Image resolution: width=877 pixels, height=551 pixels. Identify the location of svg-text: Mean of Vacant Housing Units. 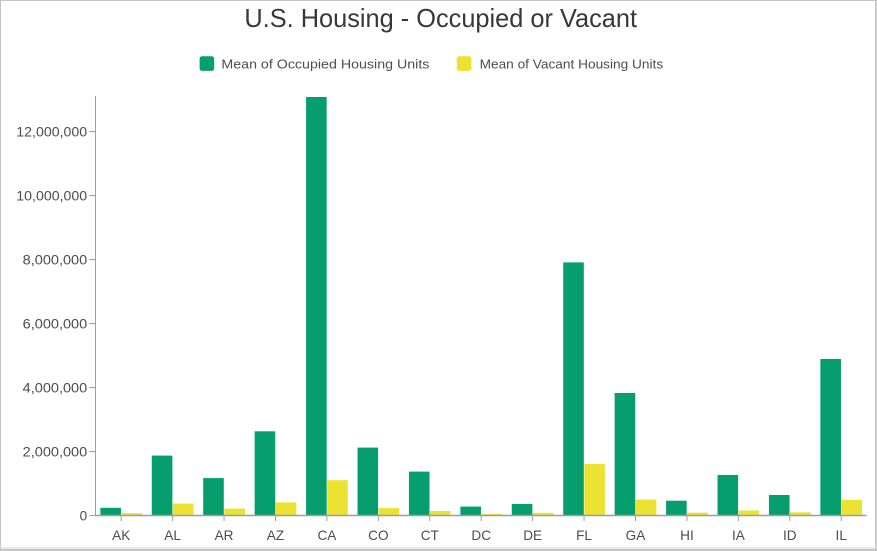
(572, 63).